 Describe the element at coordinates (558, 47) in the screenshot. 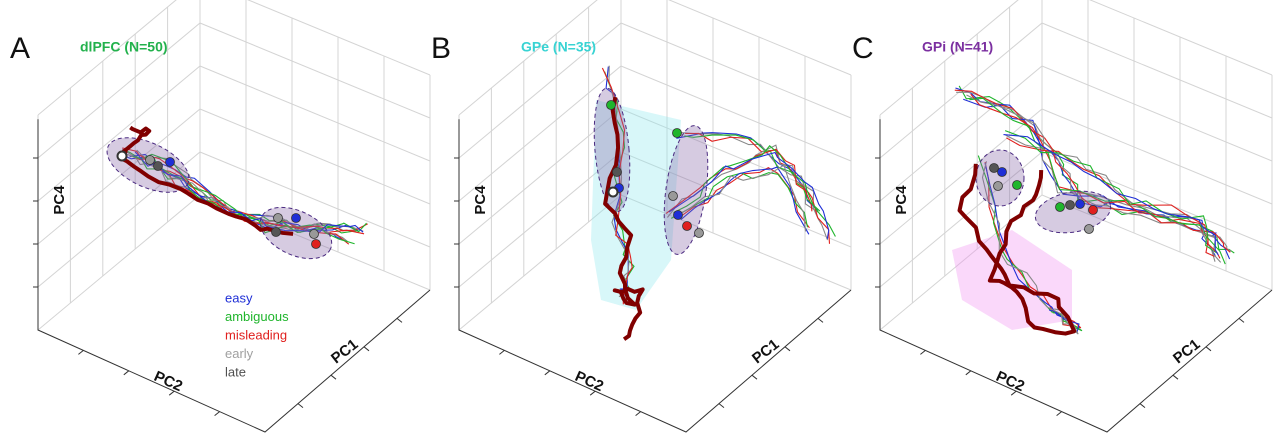

I see `panel-title: GPe (N=35)` at that location.